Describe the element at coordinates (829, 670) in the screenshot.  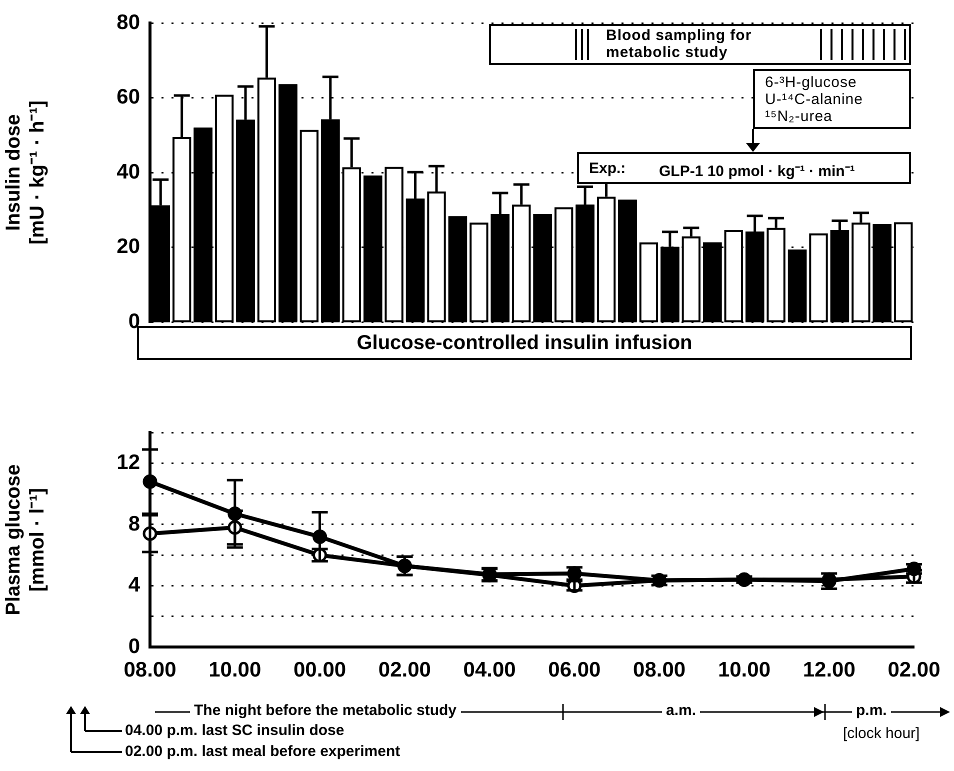
I see `x-tick-label: 12.00` at that location.